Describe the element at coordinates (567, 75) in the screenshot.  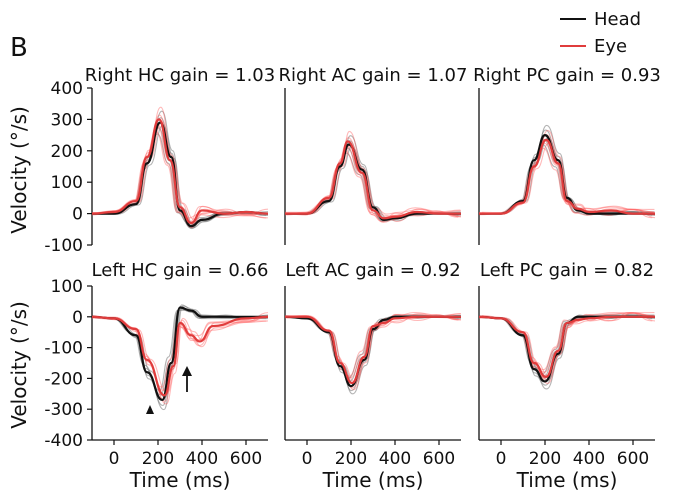
I see `panel-title: Right PC gain = 0.93` at that location.